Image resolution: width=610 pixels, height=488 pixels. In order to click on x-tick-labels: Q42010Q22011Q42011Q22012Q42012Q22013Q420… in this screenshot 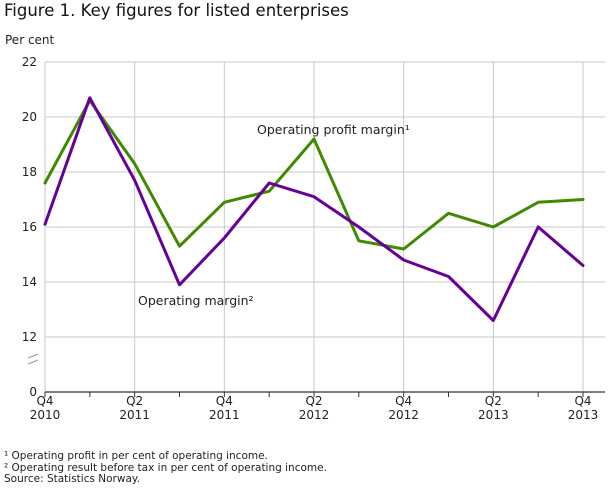, I will do `click(314, 408)`.